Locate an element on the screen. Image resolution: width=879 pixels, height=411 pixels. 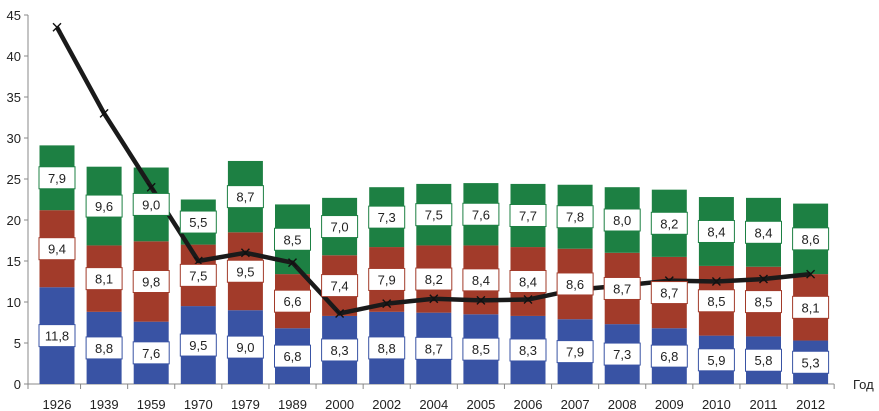
data-label: 8,7 is located at coordinates (622, 288).